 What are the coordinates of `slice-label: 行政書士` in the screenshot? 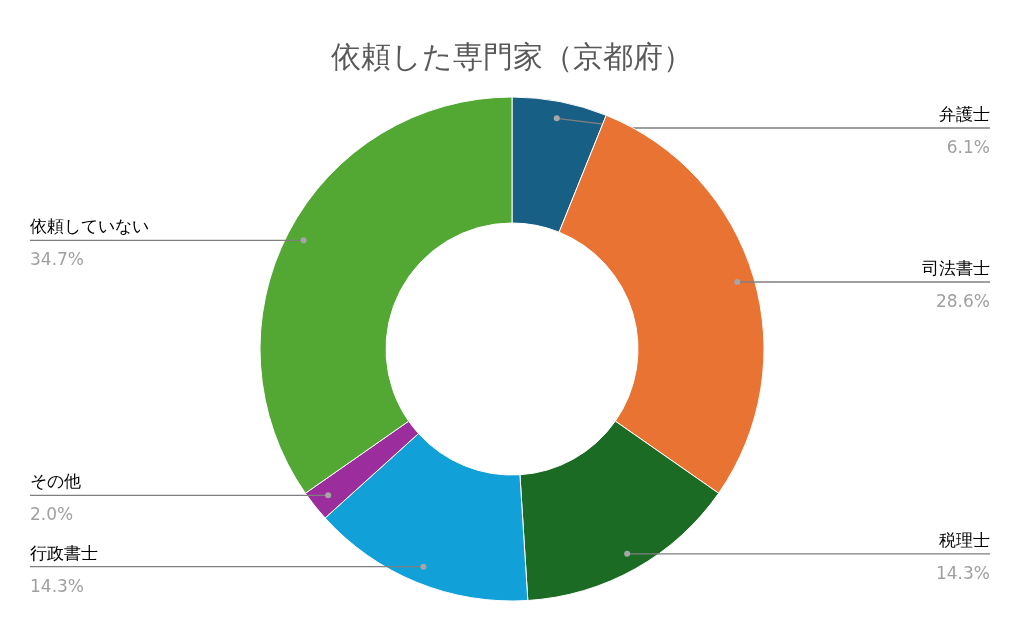 It's located at (64, 552).